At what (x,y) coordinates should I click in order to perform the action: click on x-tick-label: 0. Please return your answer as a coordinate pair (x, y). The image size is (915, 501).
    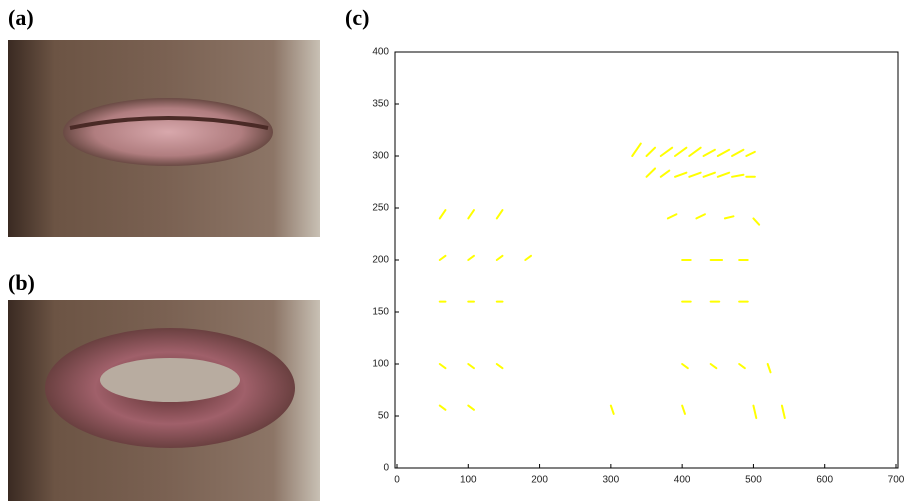
    Looking at the image, I should click on (397, 480).